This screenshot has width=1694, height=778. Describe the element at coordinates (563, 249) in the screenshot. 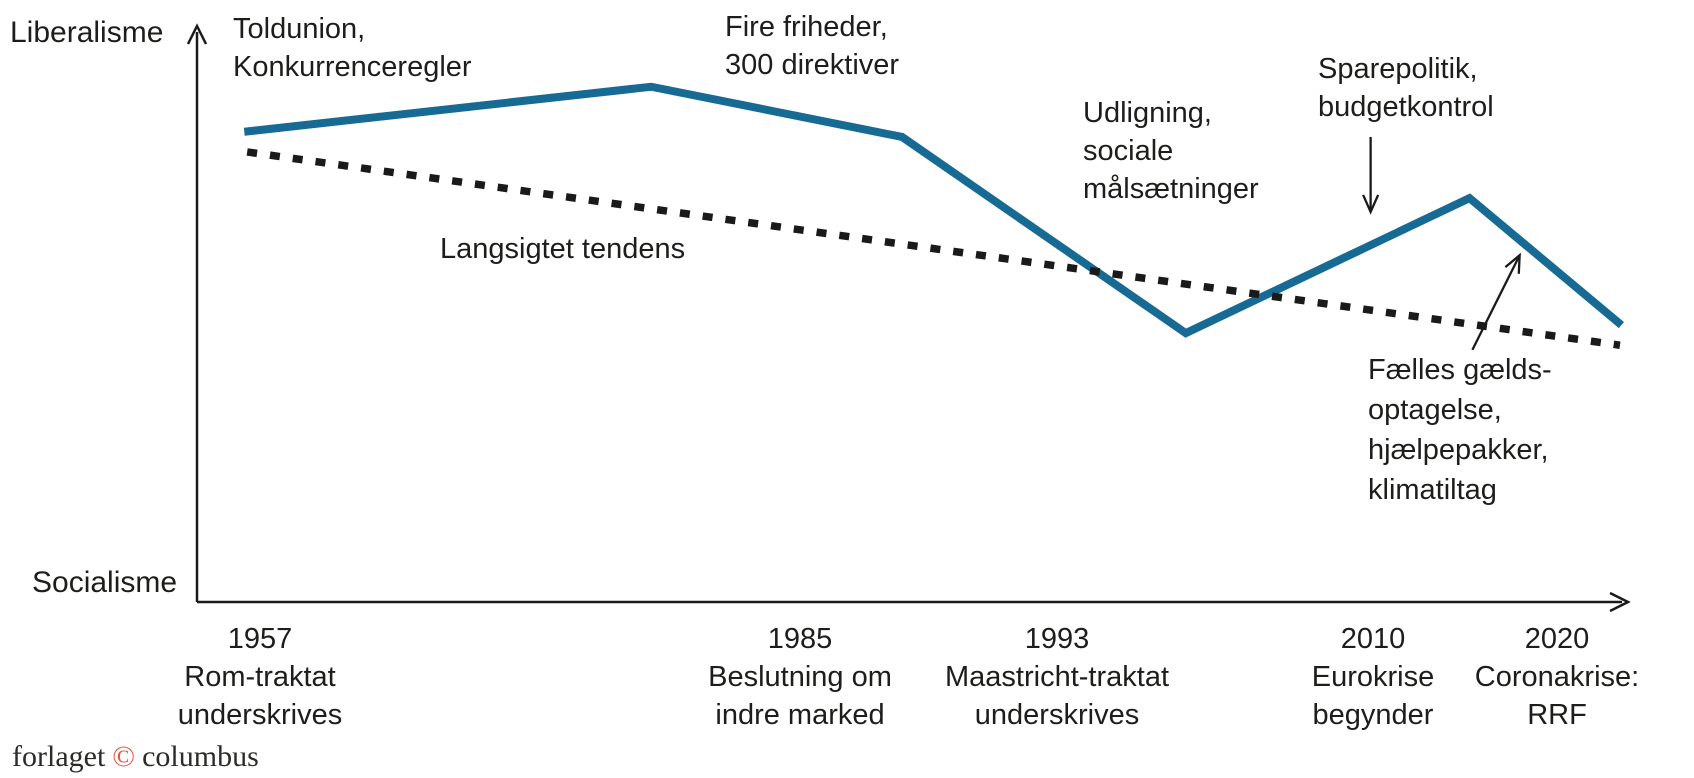

I see `annotation-langsigtet-tendens: Langsigtet tendens` at that location.